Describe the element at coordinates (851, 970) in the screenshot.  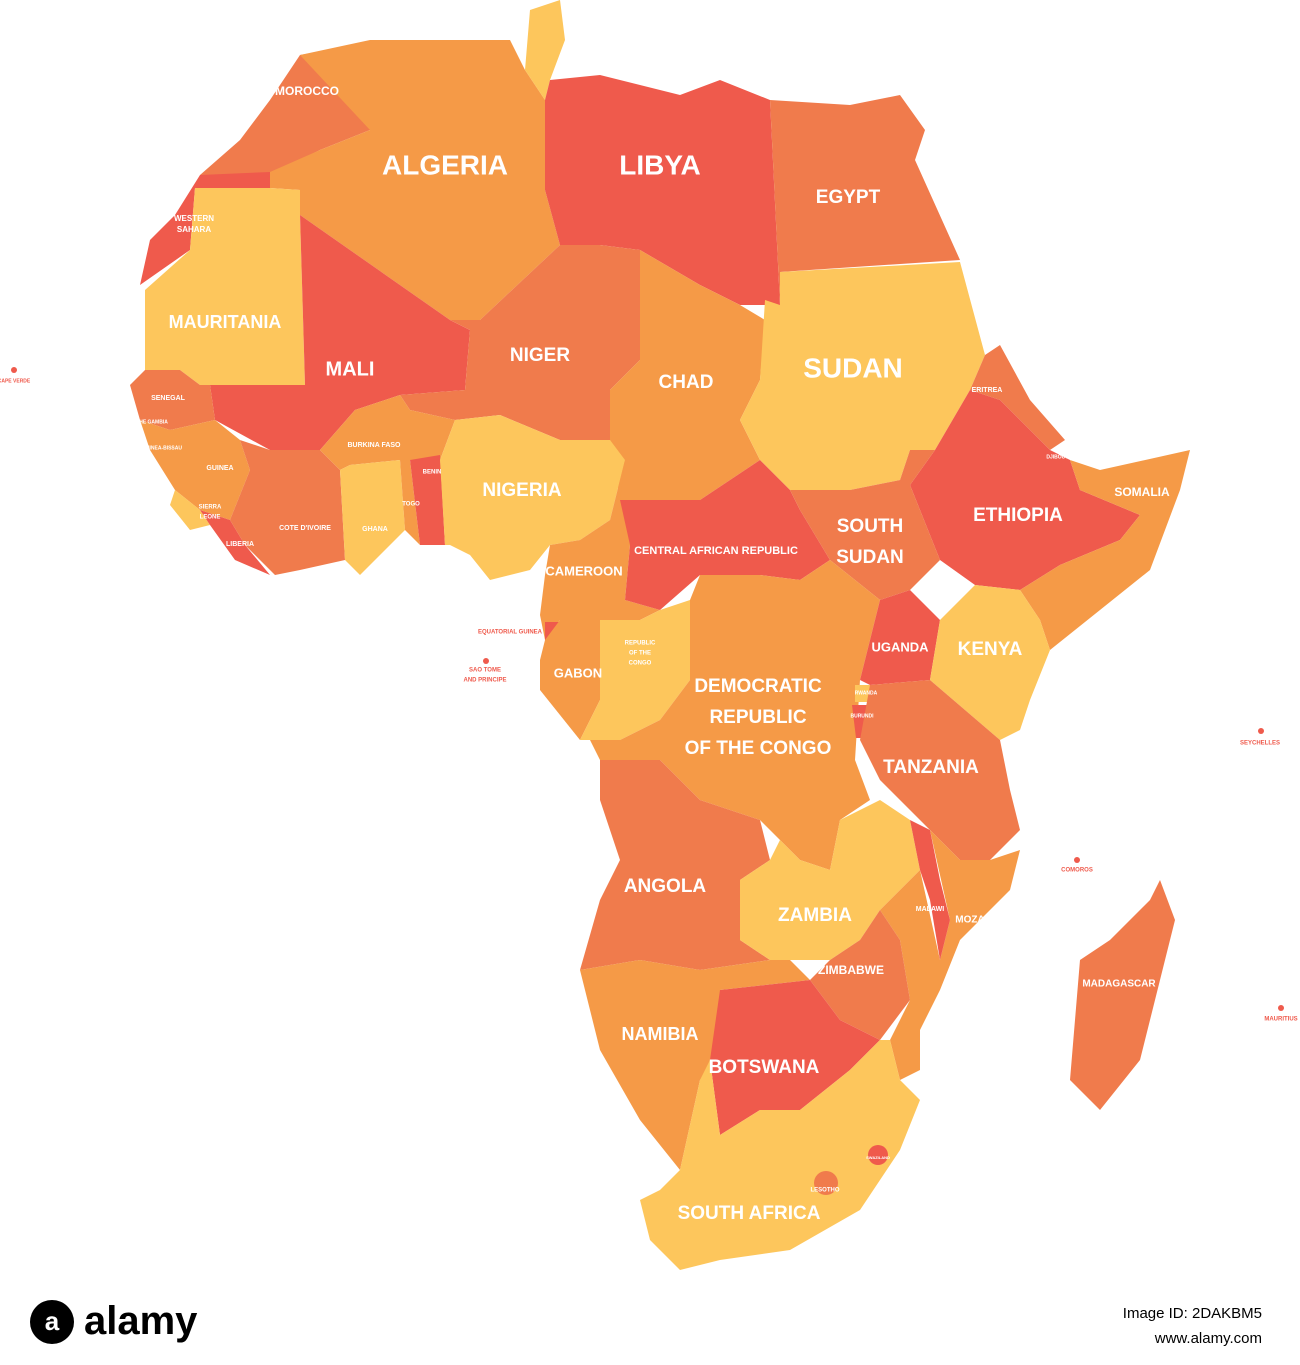
I see `country-label: ZIMBABWE` at that location.